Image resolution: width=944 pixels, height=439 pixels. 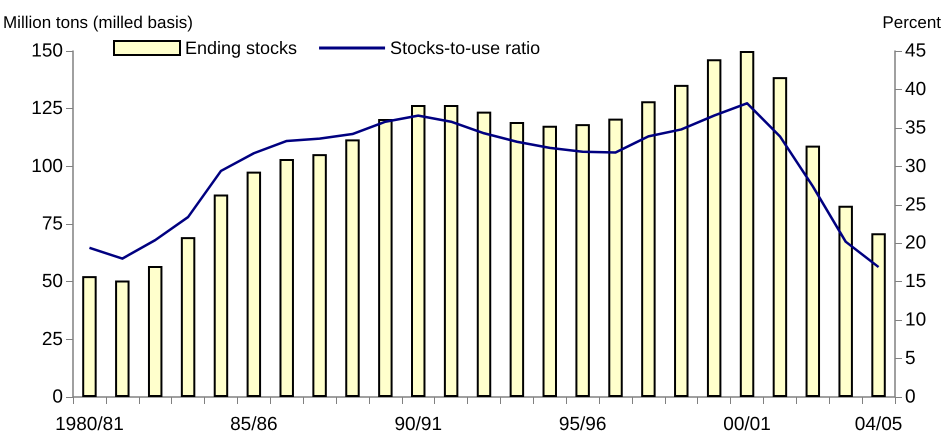 What do you see at coordinates (47, 109) in the screenshot?
I see `y-tick-label: 125` at bounding box center [47, 109].